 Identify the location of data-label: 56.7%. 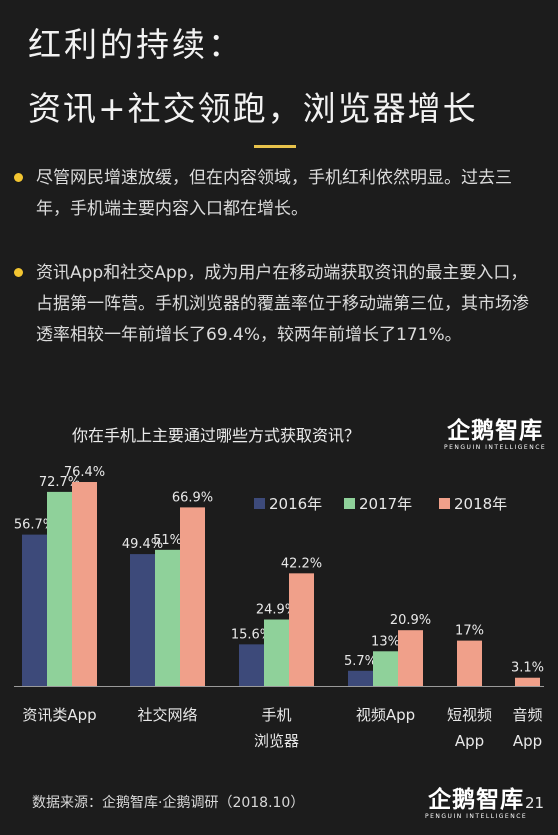
(34, 525).